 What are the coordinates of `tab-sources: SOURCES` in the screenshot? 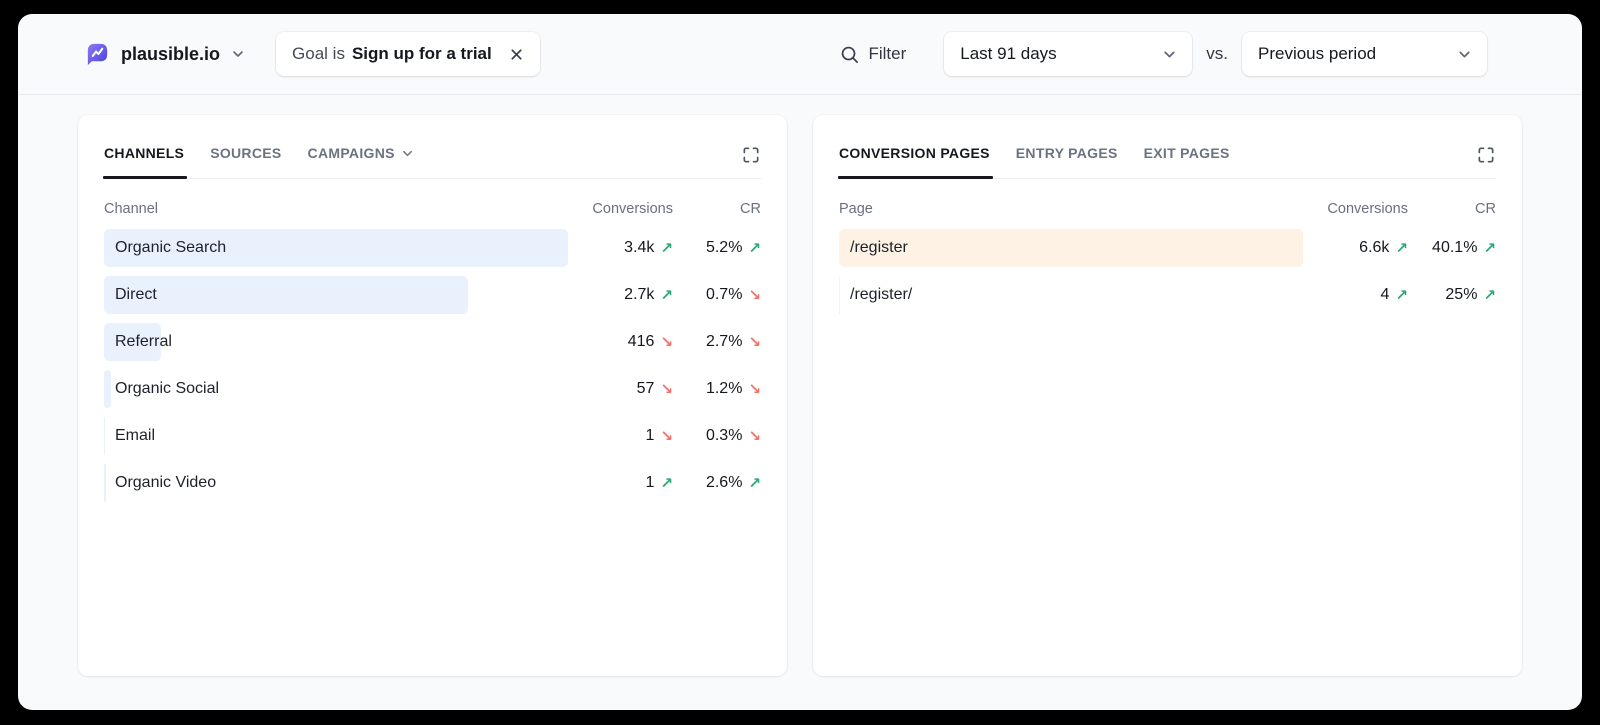 It's located at (245, 161).